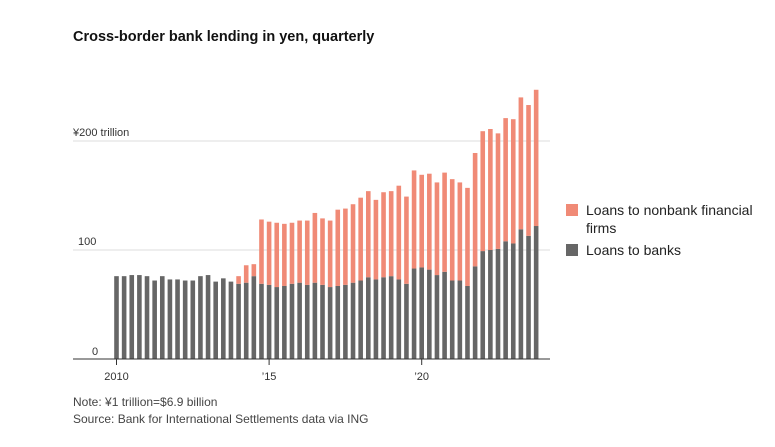 The height and width of the screenshot is (447, 775). I want to click on x-tick-label: ’20, so click(421, 377).